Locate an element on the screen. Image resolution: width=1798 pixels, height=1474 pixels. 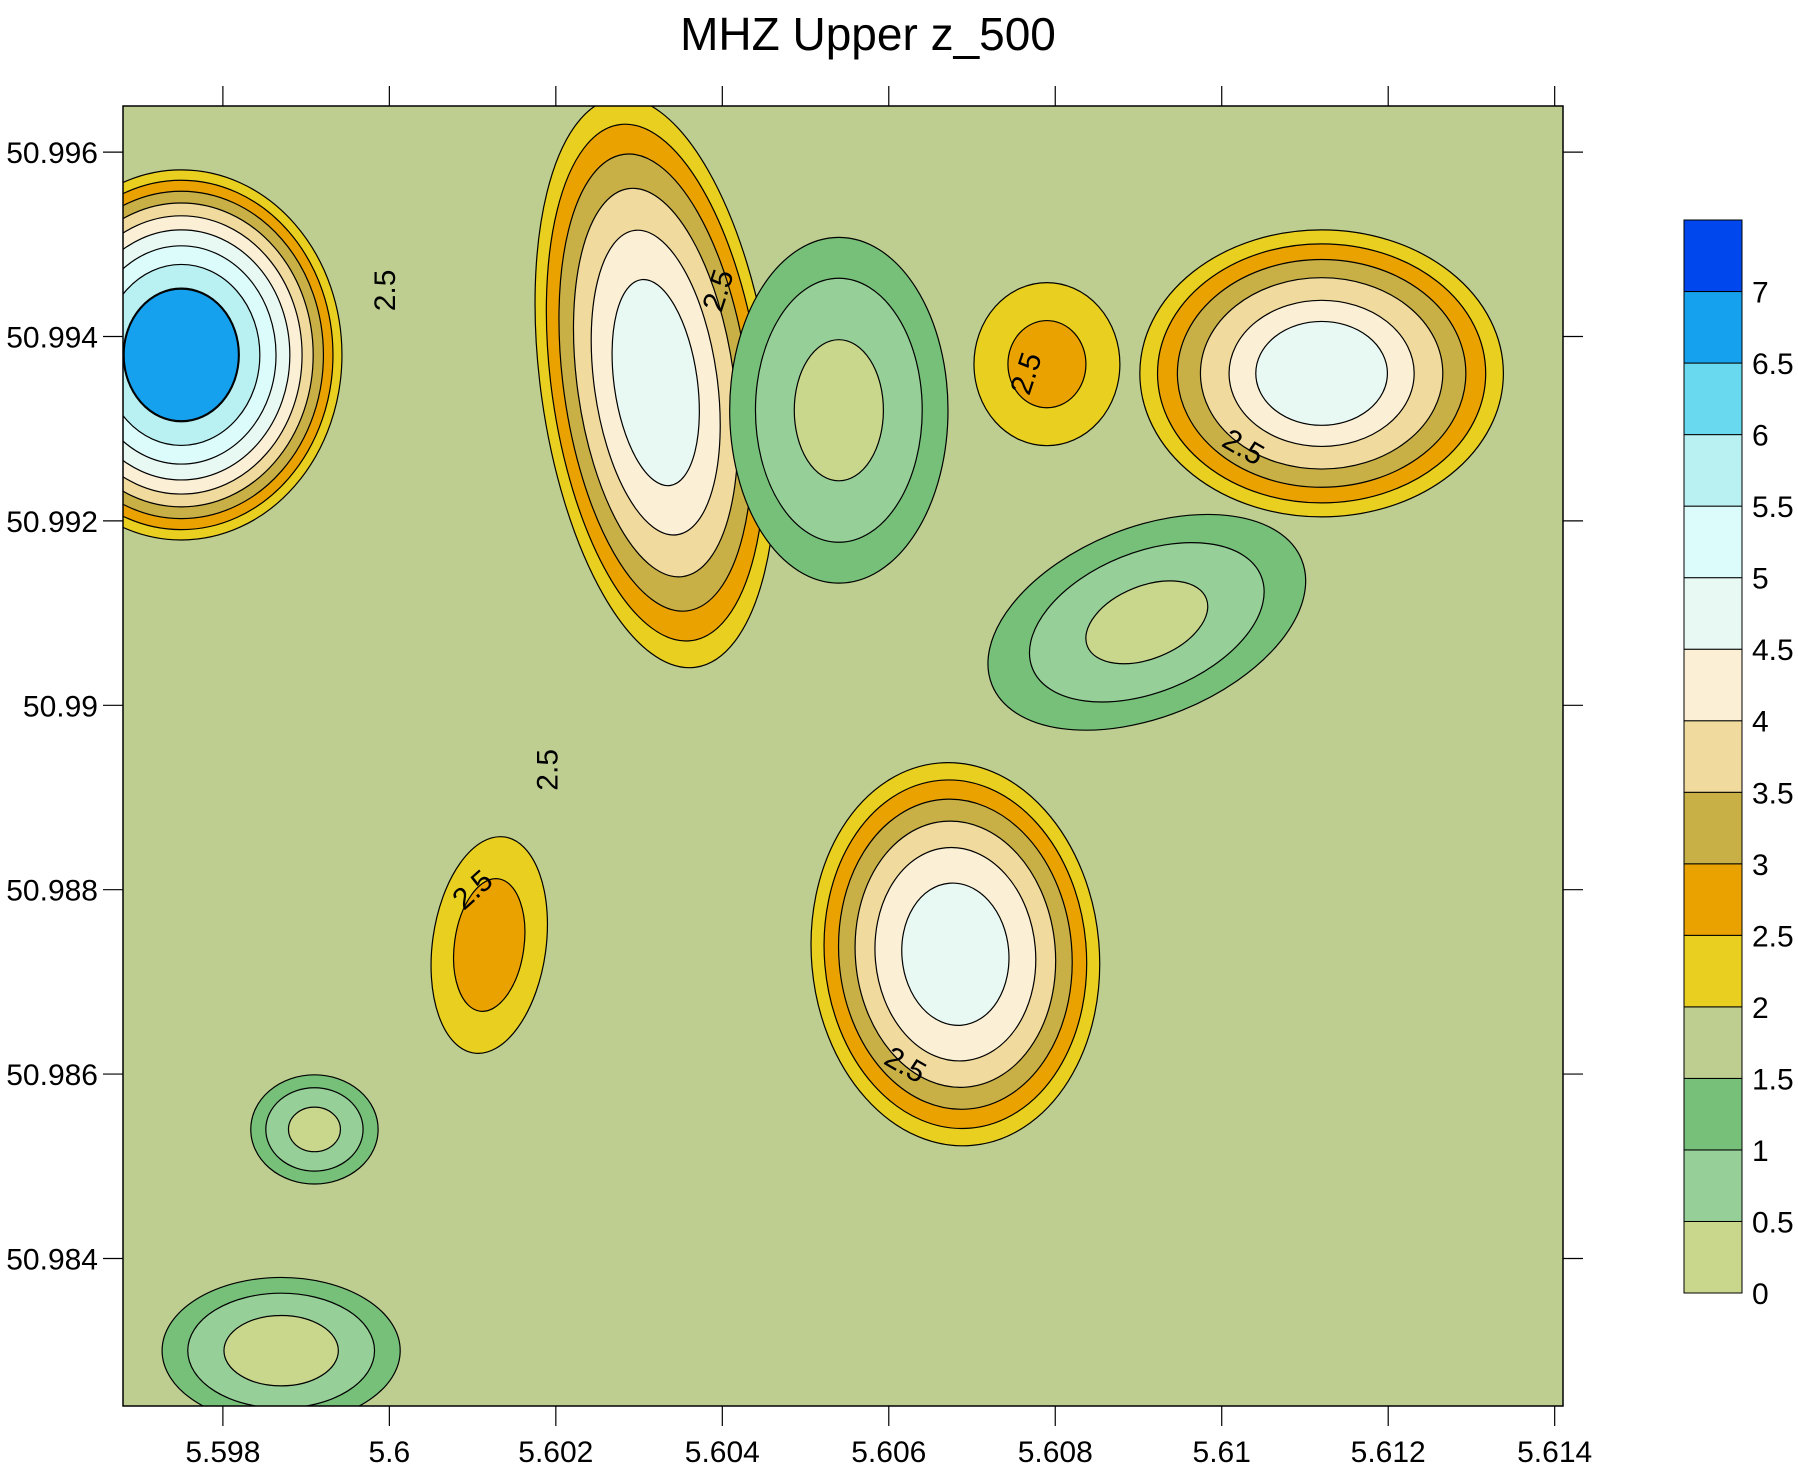
y-tick-label: 50.988 is located at coordinates (52, 891).